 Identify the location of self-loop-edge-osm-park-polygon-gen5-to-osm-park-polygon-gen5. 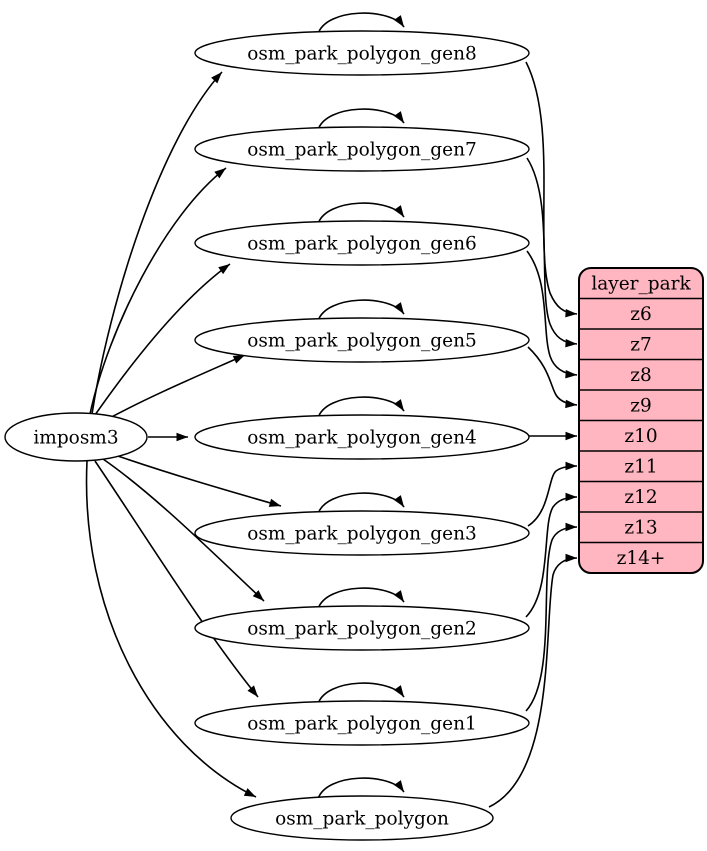
(361, 310).